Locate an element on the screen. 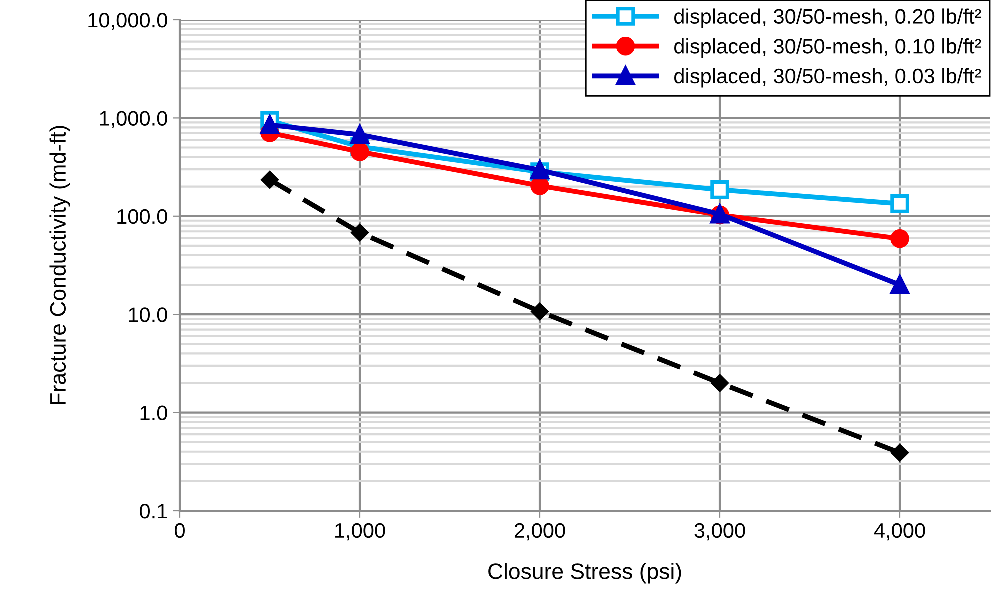 This screenshot has width=992, height=609. y-tick-label: 1,000.0 is located at coordinates (134, 119).